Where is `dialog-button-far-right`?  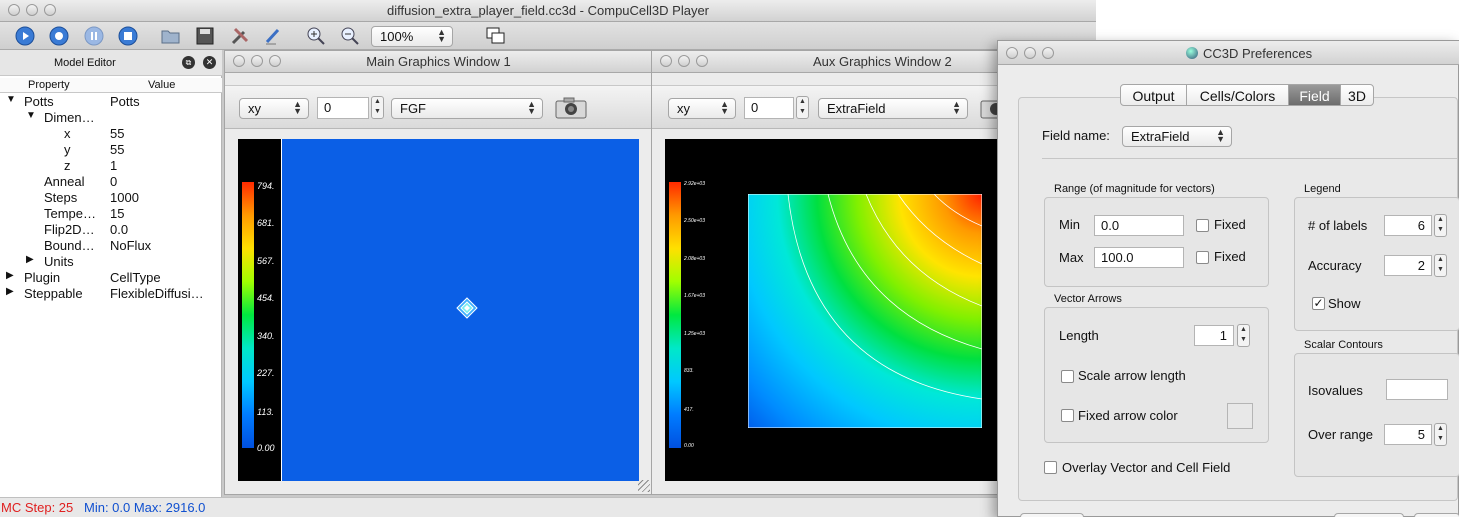
dialog-button-far-right is located at coordinates (1436, 515).